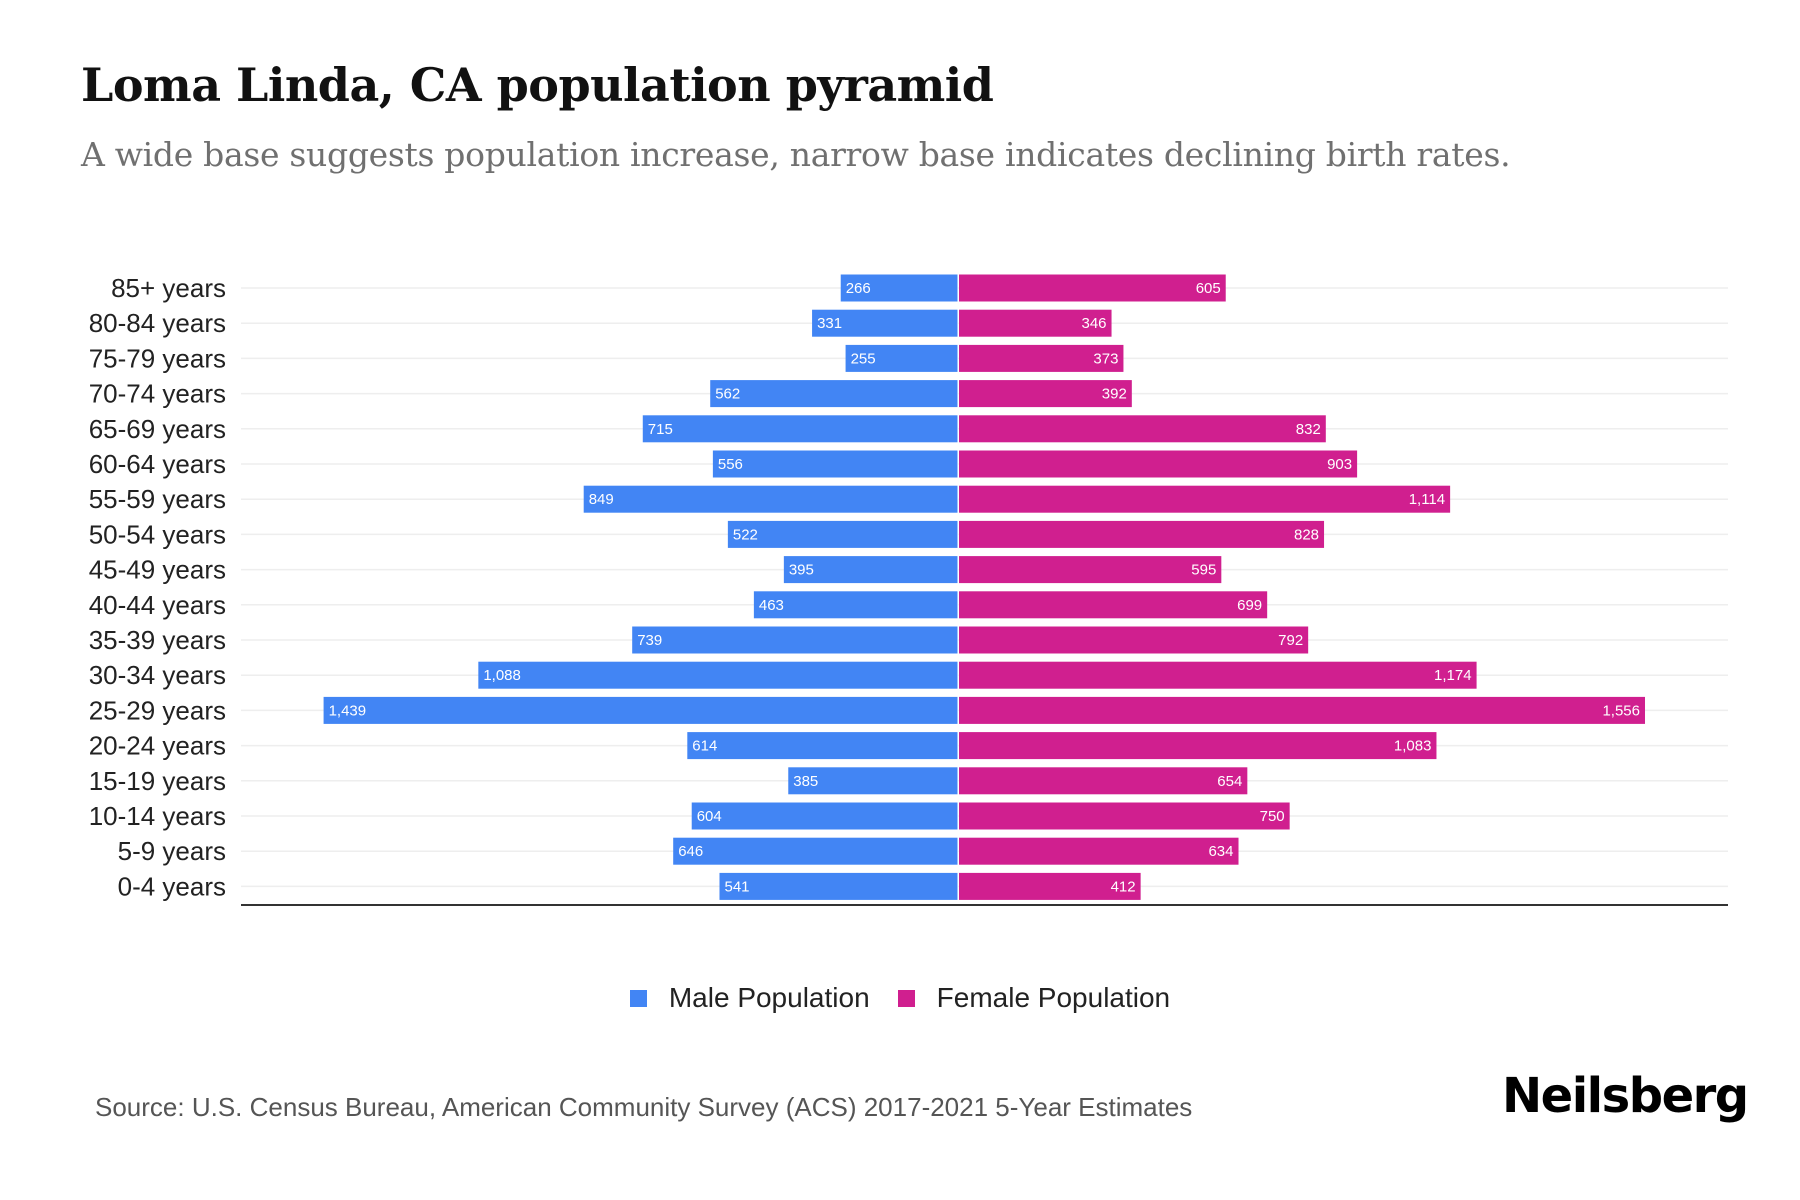 This screenshot has height=1200, width=1800. Describe the element at coordinates (690, 851) in the screenshot. I see `male-value-label: 646` at that location.